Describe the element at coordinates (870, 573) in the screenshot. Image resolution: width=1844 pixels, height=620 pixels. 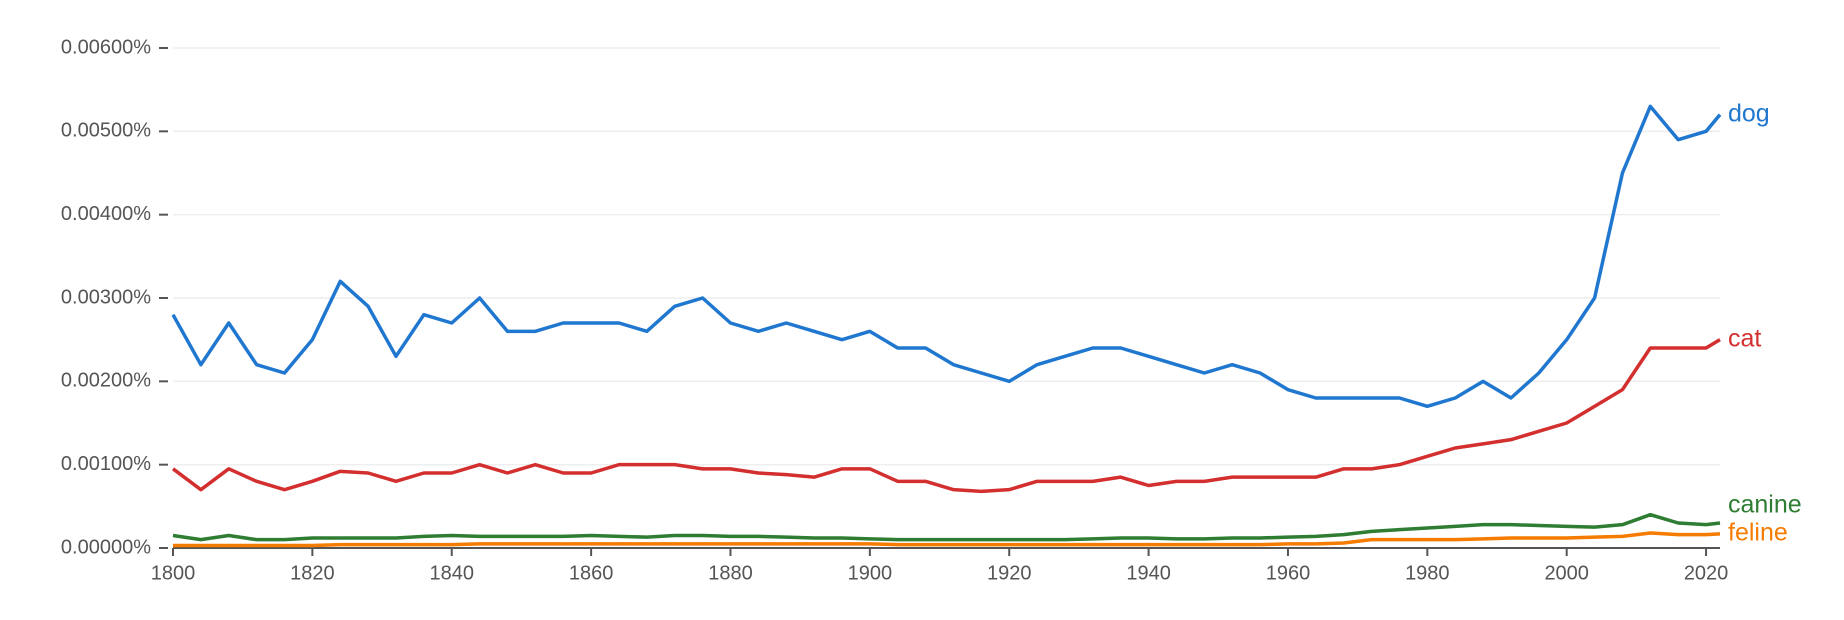
I see `x-tick-label: 1900` at that location.